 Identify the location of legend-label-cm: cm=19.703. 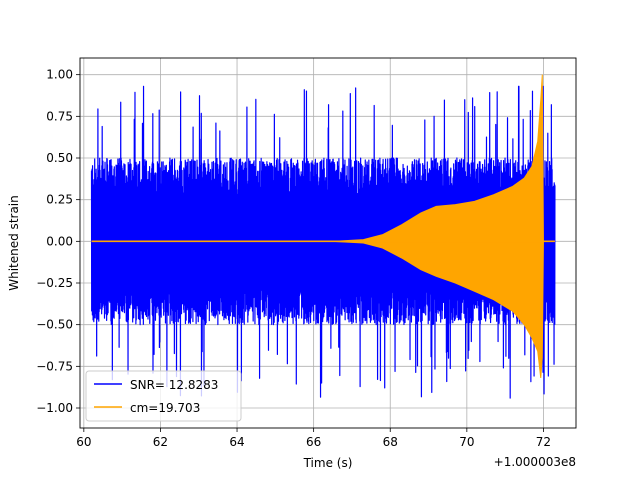
(165, 408).